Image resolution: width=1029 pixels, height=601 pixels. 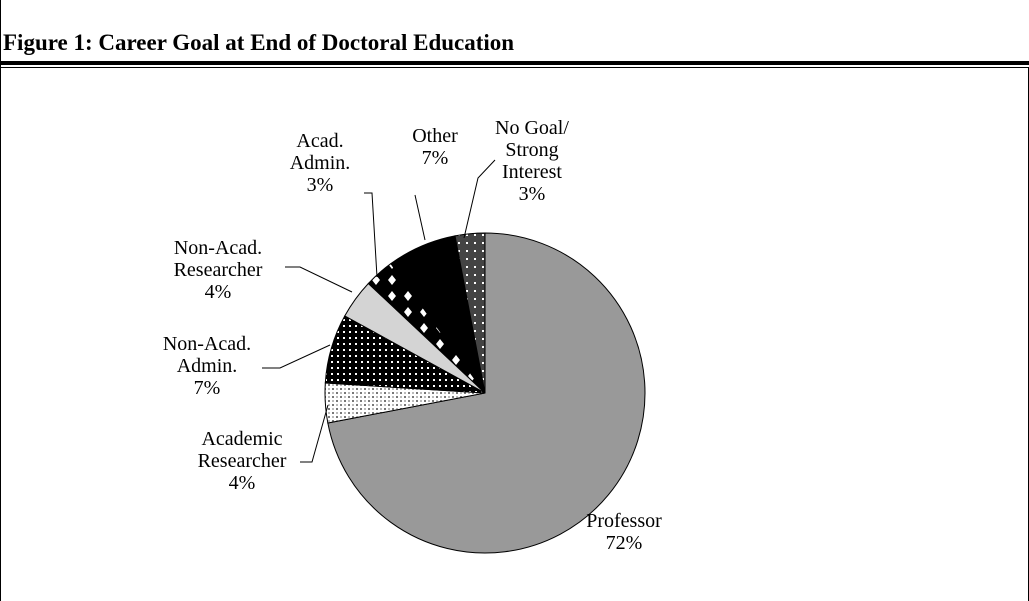 What do you see at coordinates (514, 63) in the screenshot?
I see `title-rule-thick` at bounding box center [514, 63].